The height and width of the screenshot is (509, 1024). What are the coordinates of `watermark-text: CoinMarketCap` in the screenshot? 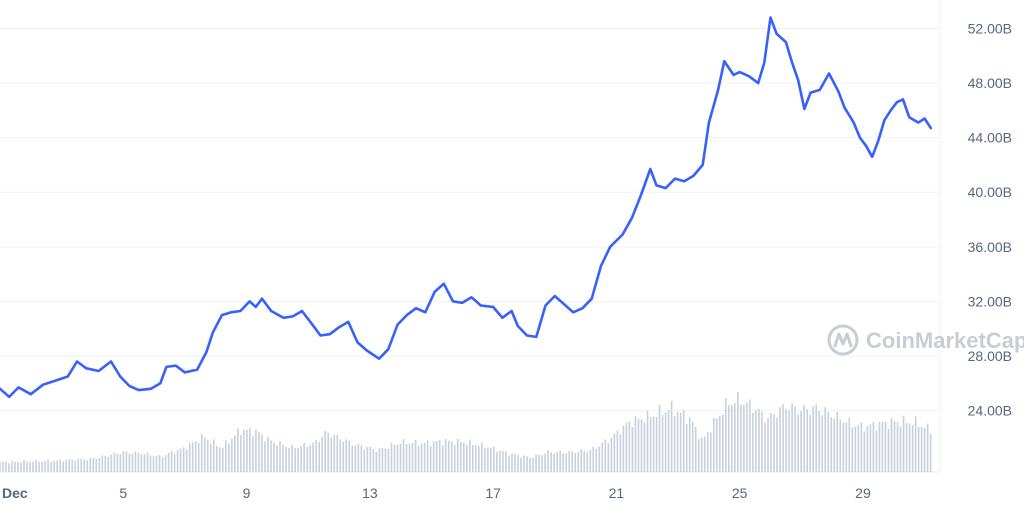 It's located at (945, 340).